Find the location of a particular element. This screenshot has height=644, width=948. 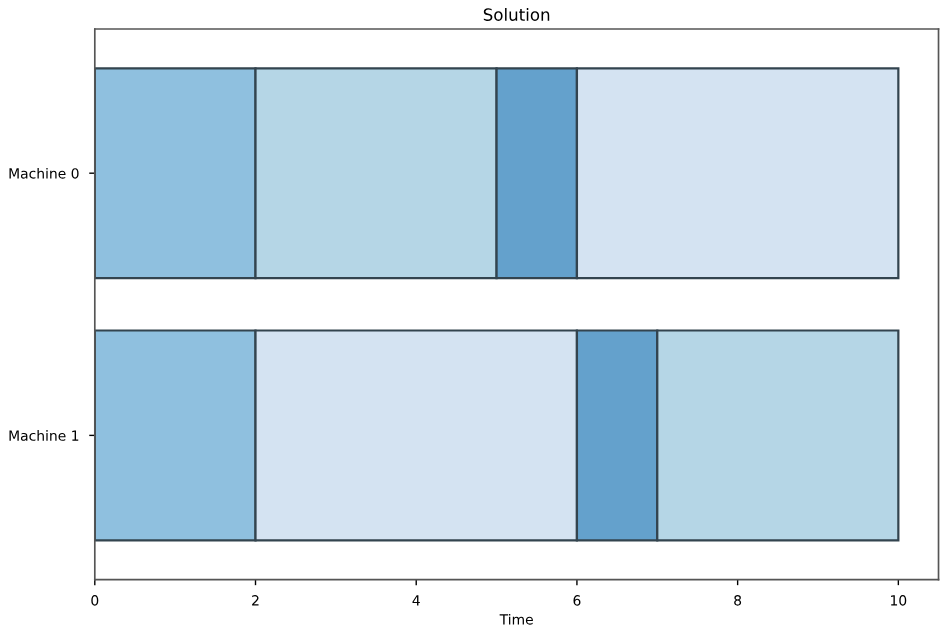

chart-title: Solution is located at coordinates (516, 14).